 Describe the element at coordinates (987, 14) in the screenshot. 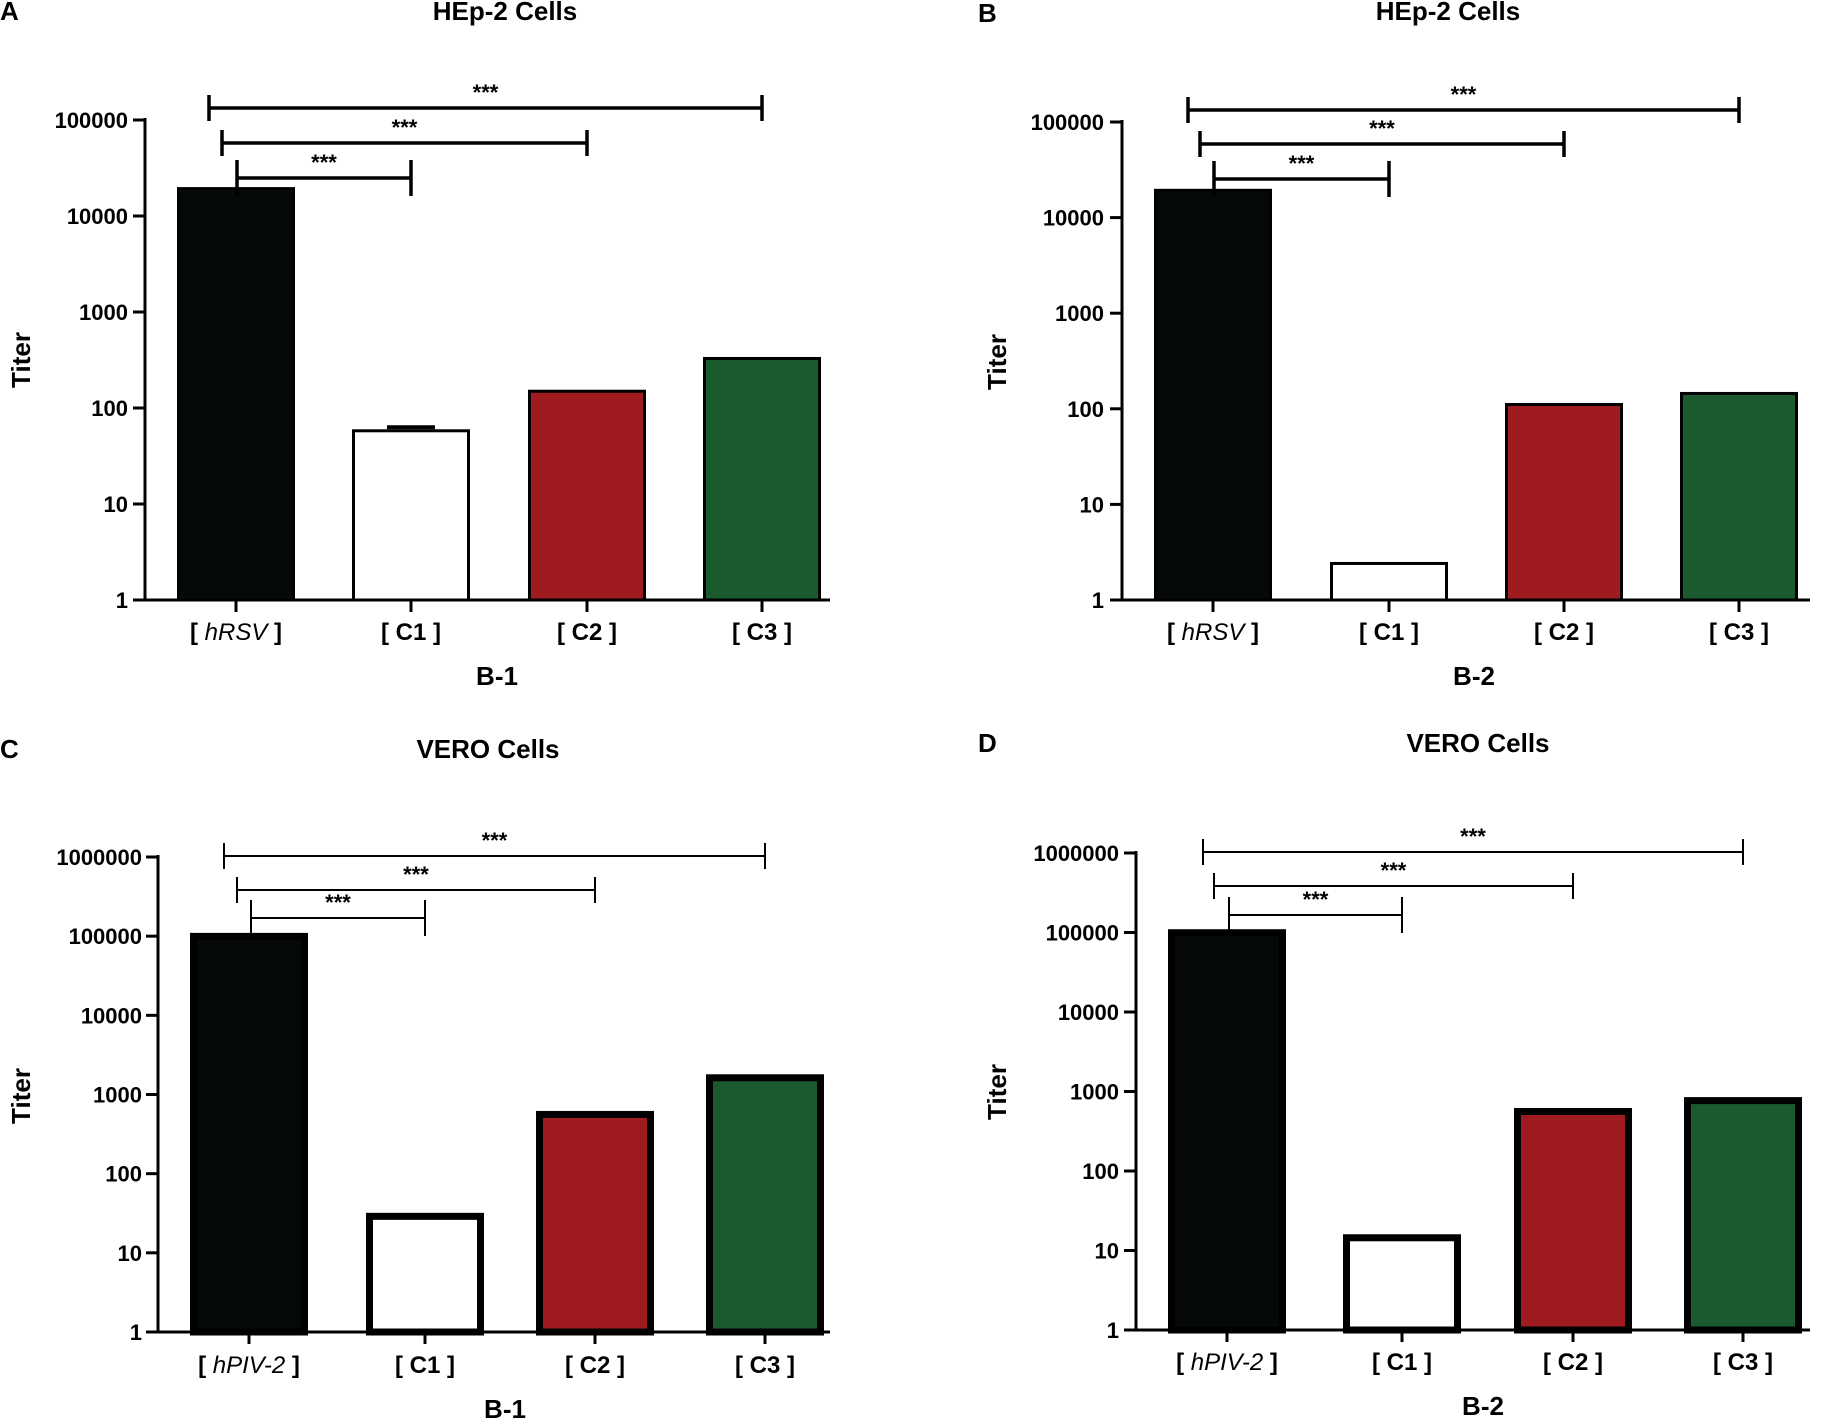

I see `panel-letter: B` at that location.